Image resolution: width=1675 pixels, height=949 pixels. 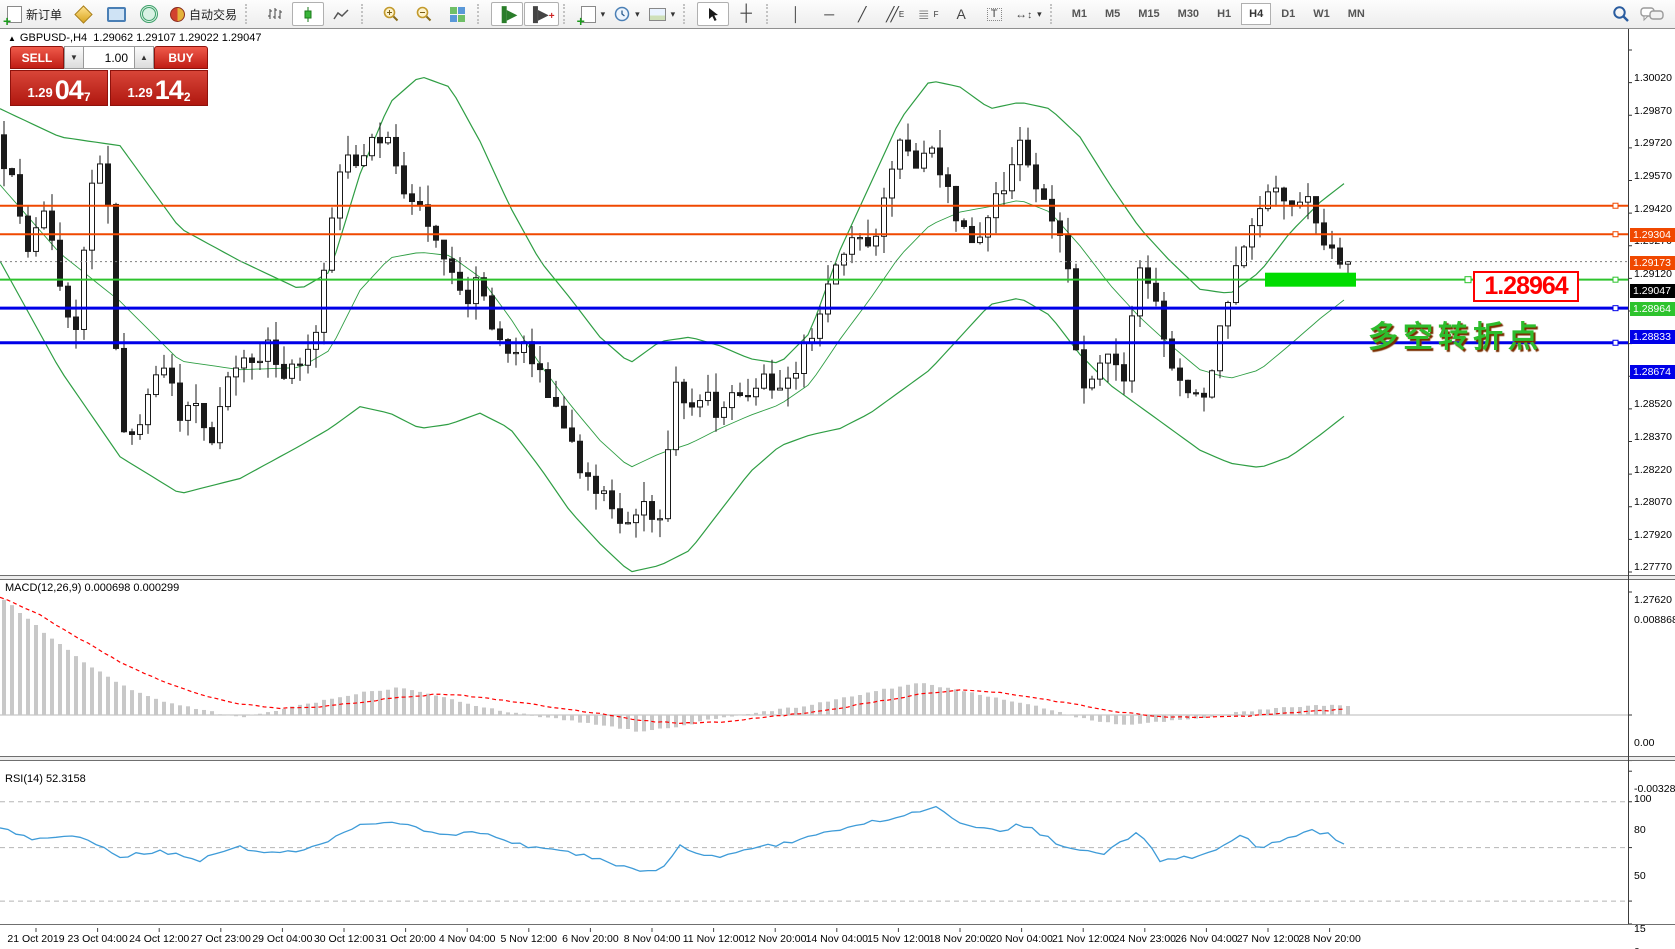 What do you see at coordinates (994, 14) in the screenshot?
I see `label-button: T` at bounding box center [994, 14].